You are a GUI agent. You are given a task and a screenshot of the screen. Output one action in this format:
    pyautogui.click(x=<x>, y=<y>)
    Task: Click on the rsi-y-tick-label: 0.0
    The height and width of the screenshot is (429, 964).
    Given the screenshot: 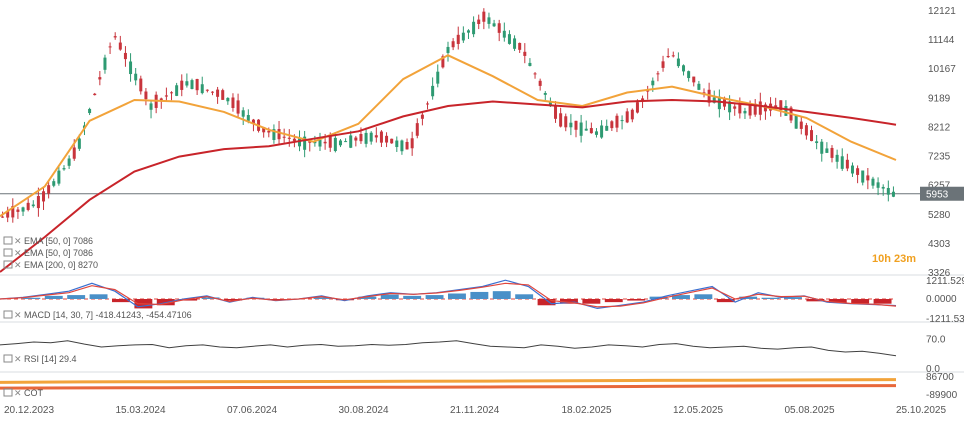 What is the action you would take?
    pyautogui.click(x=933, y=369)
    